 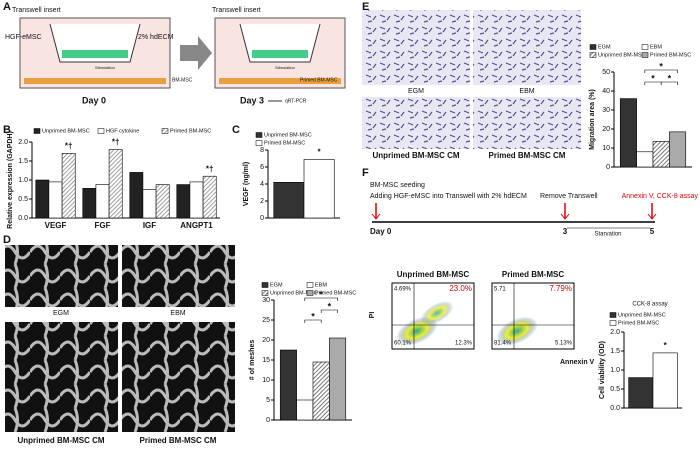 What do you see at coordinates (514, 216) in the screenshot?
I see `arrowhead` at bounding box center [514, 216].